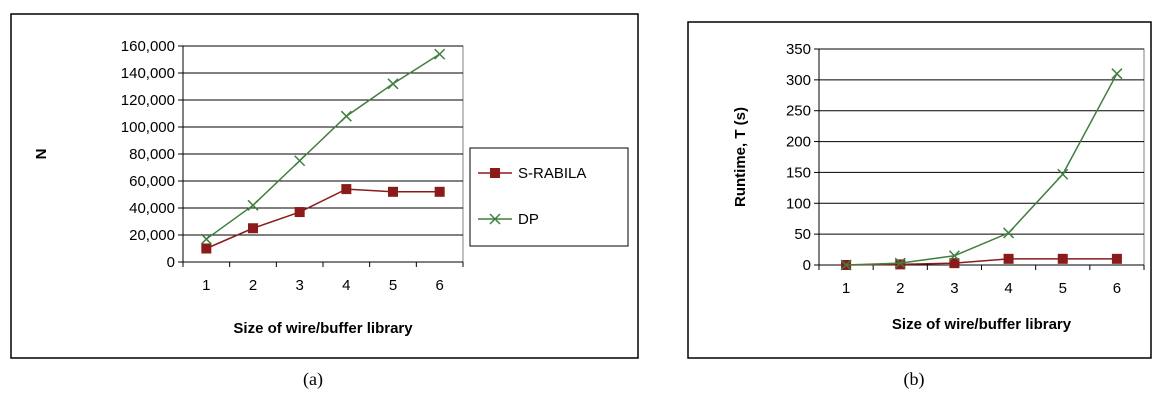 The height and width of the screenshot is (397, 1158). Describe the element at coordinates (152, 208) in the screenshot. I see `chart-a-y-tick-label: 40,000` at that location.